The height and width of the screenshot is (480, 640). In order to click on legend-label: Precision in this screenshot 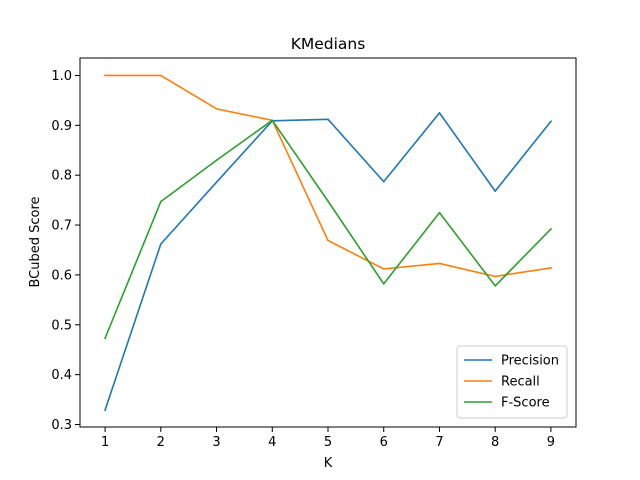, I will do `click(530, 361)`.